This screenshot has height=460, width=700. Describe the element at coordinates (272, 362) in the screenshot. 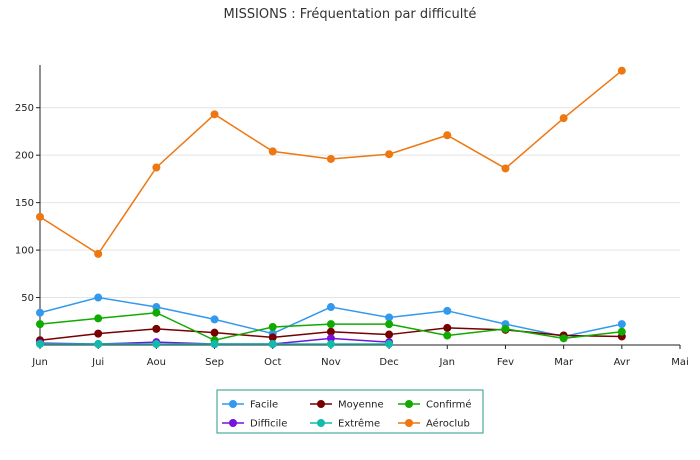

I see `x-tick-label: Oct` at that location.